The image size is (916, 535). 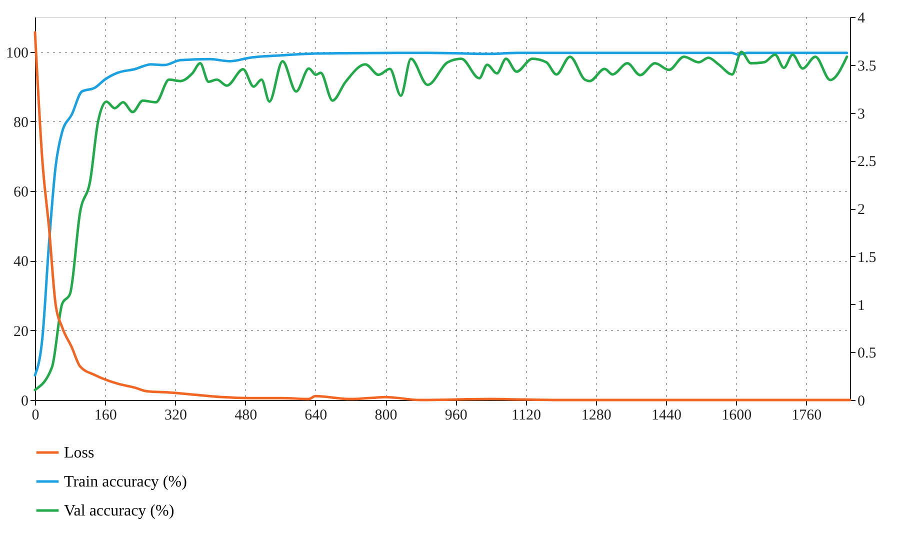 I want to click on x-tick-label: 1600, so click(x=737, y=416).